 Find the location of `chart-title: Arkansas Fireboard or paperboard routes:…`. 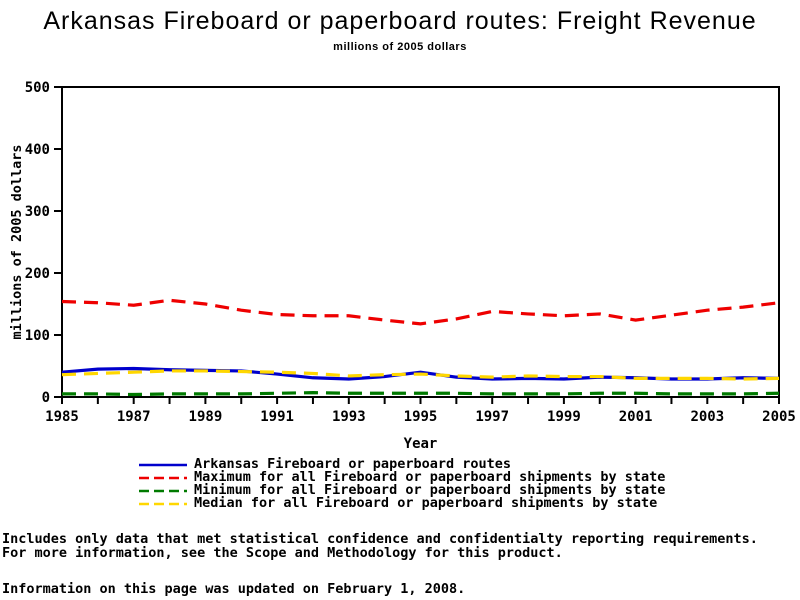

chart-title: Arkansas Fireboard or paperboard routes:… is located at coordinates (400, 21).